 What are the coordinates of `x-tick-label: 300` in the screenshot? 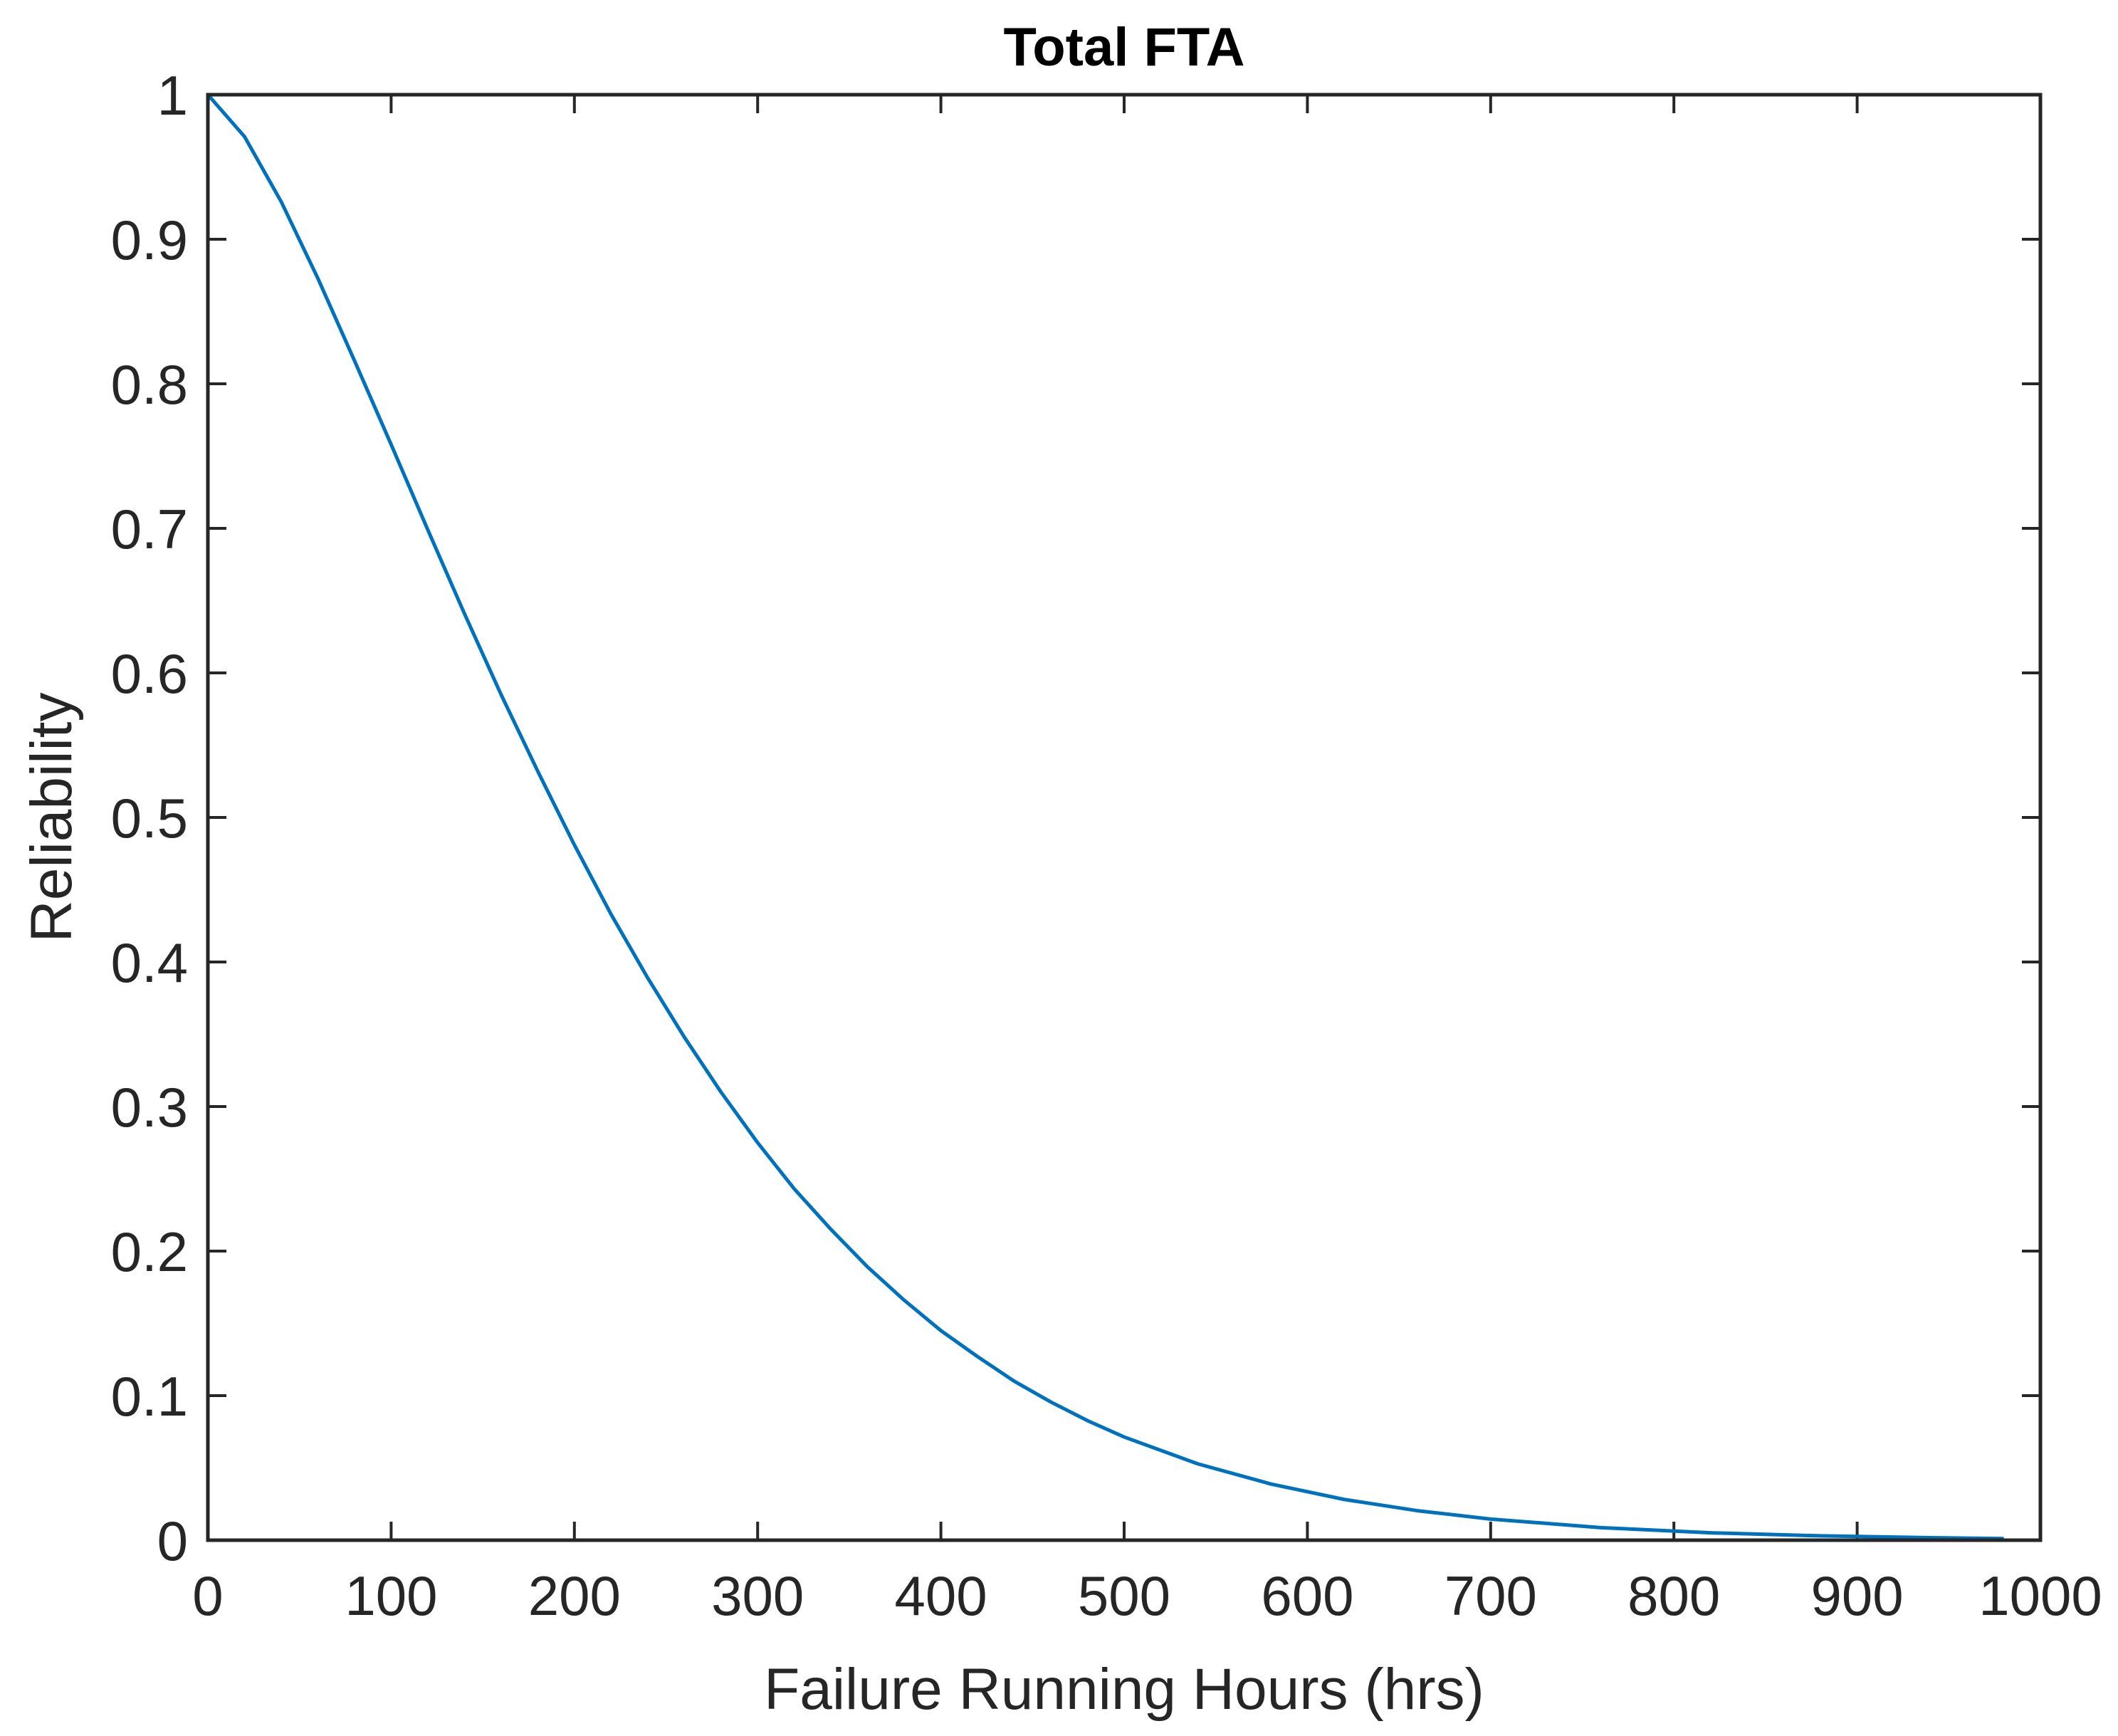 It's located at (758, 1595).